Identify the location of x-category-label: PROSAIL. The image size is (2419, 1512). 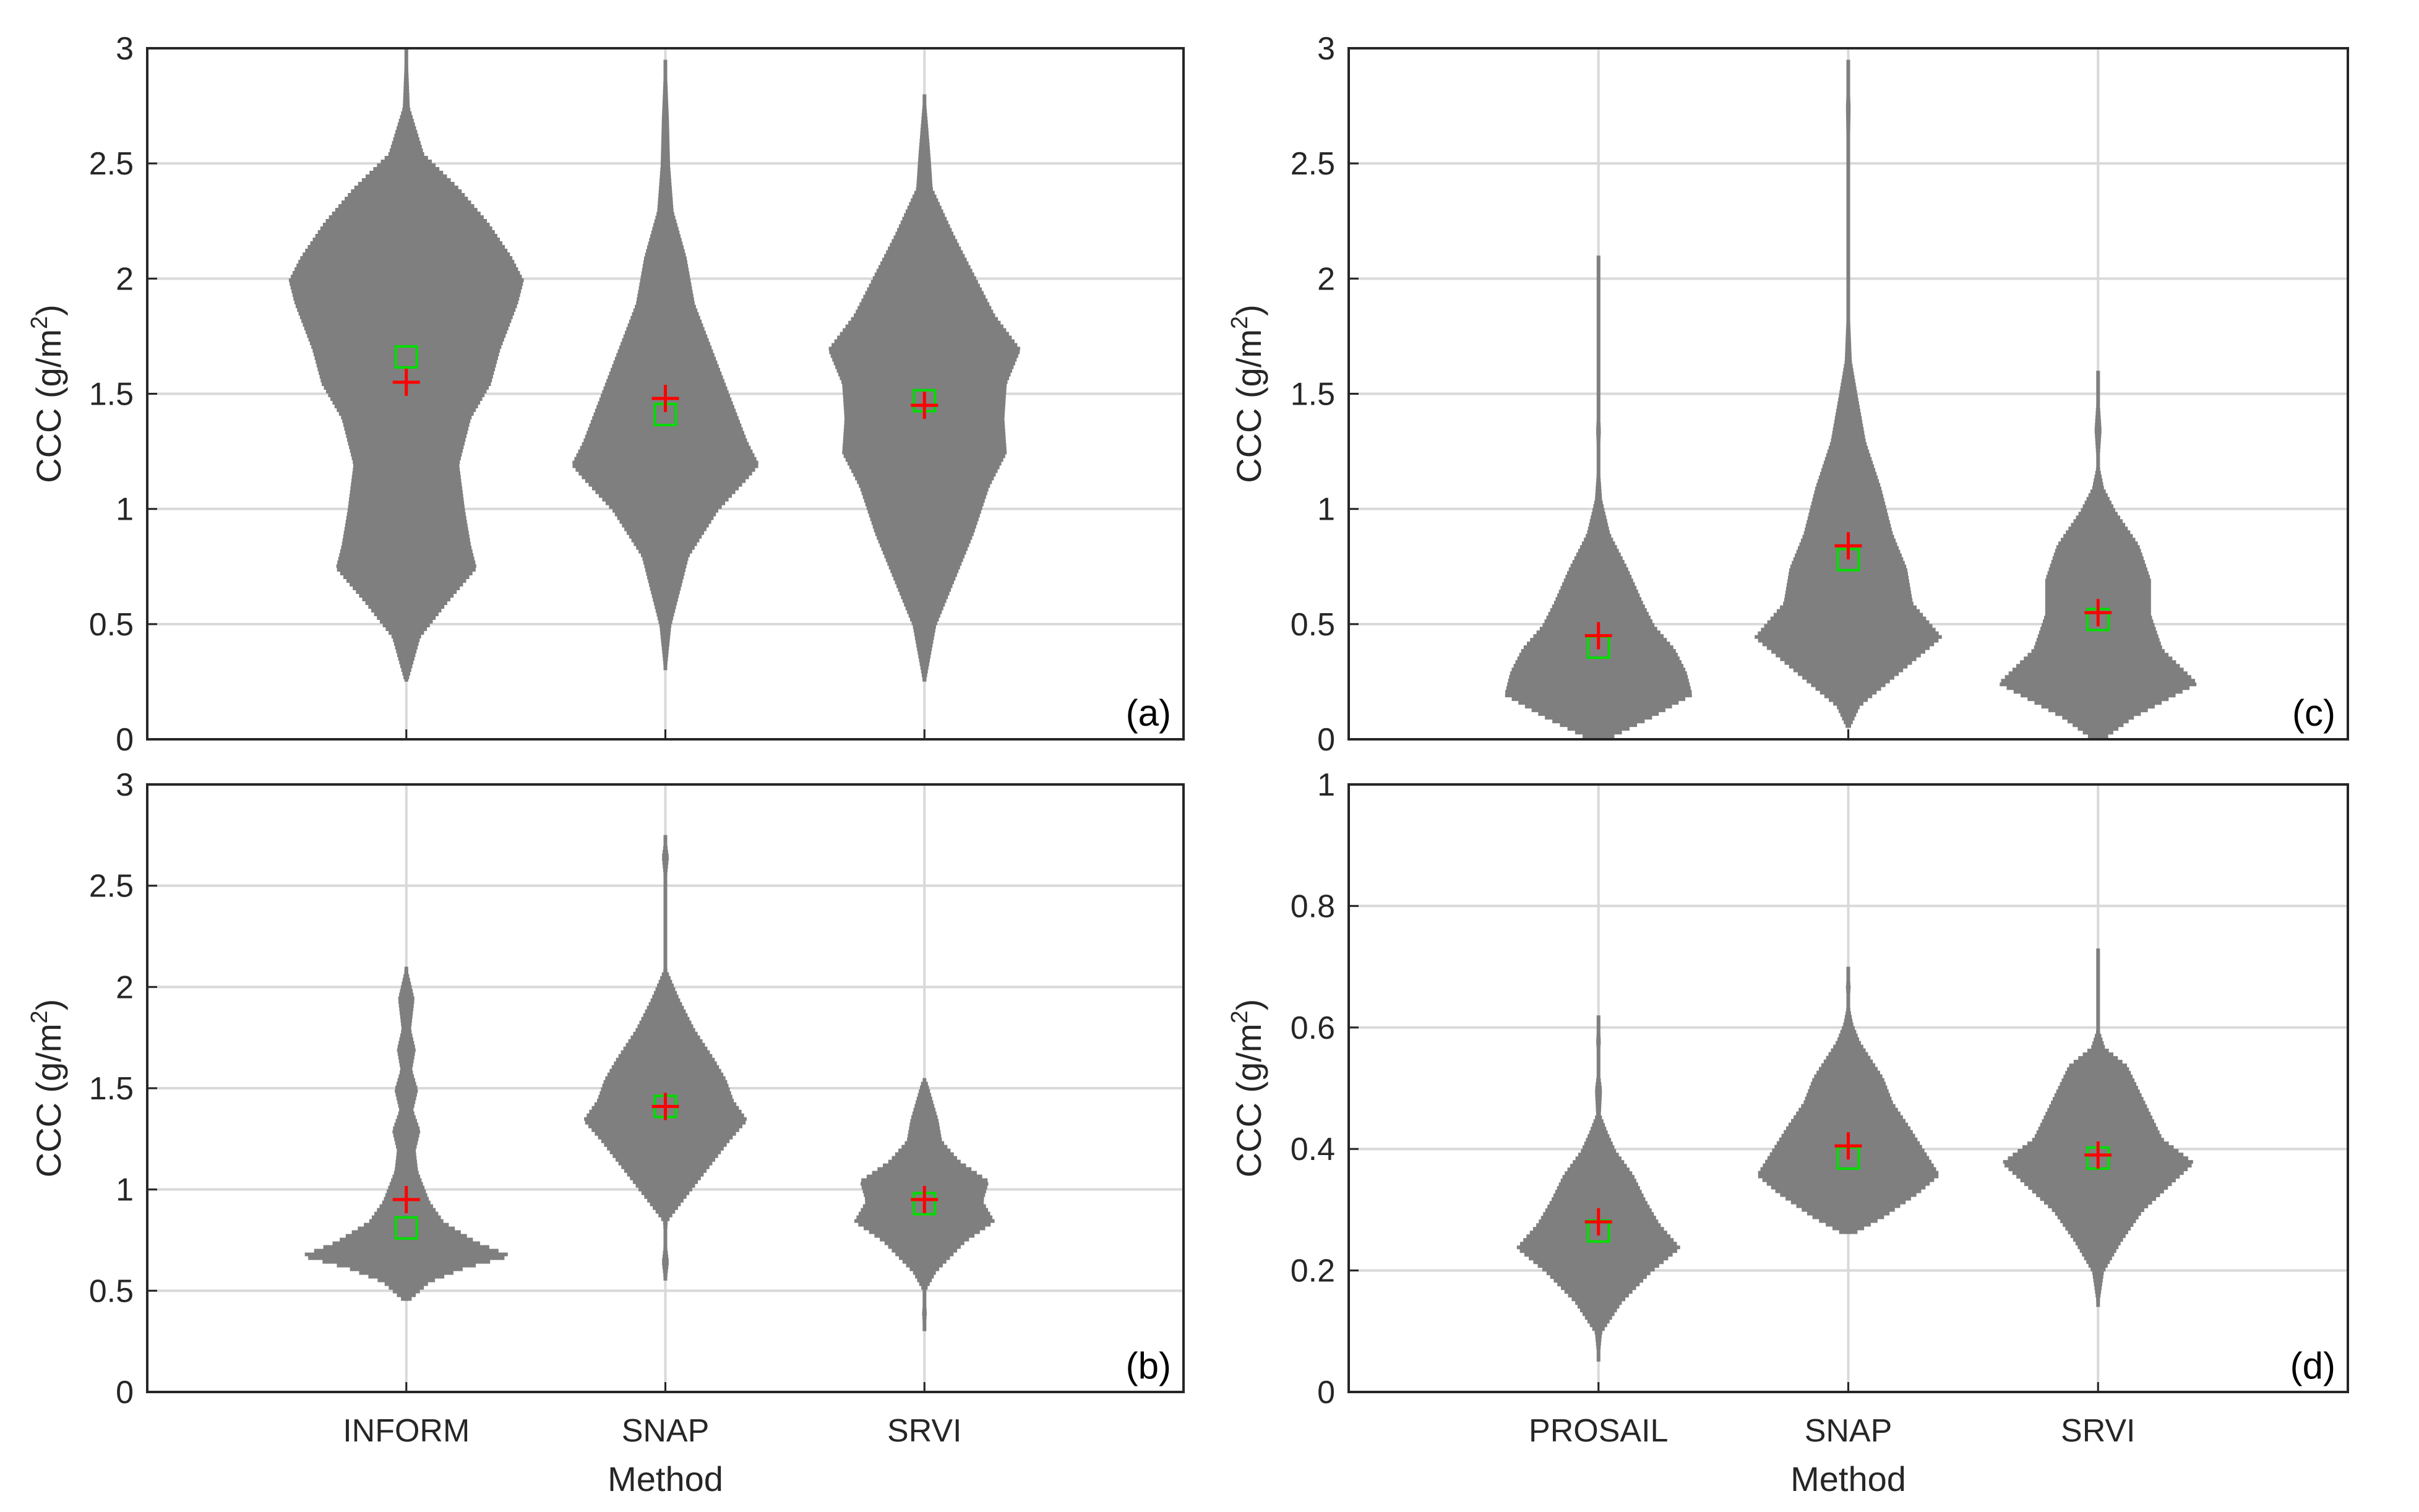
(1598, 1431).